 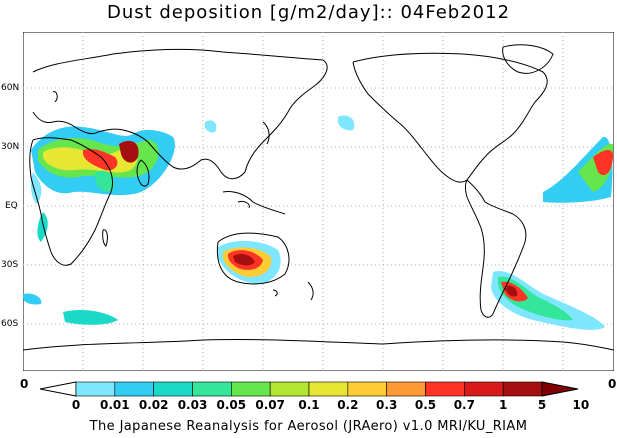 I want to click on colorbar-tick-label: 0.07, so click(x=270, y=405).